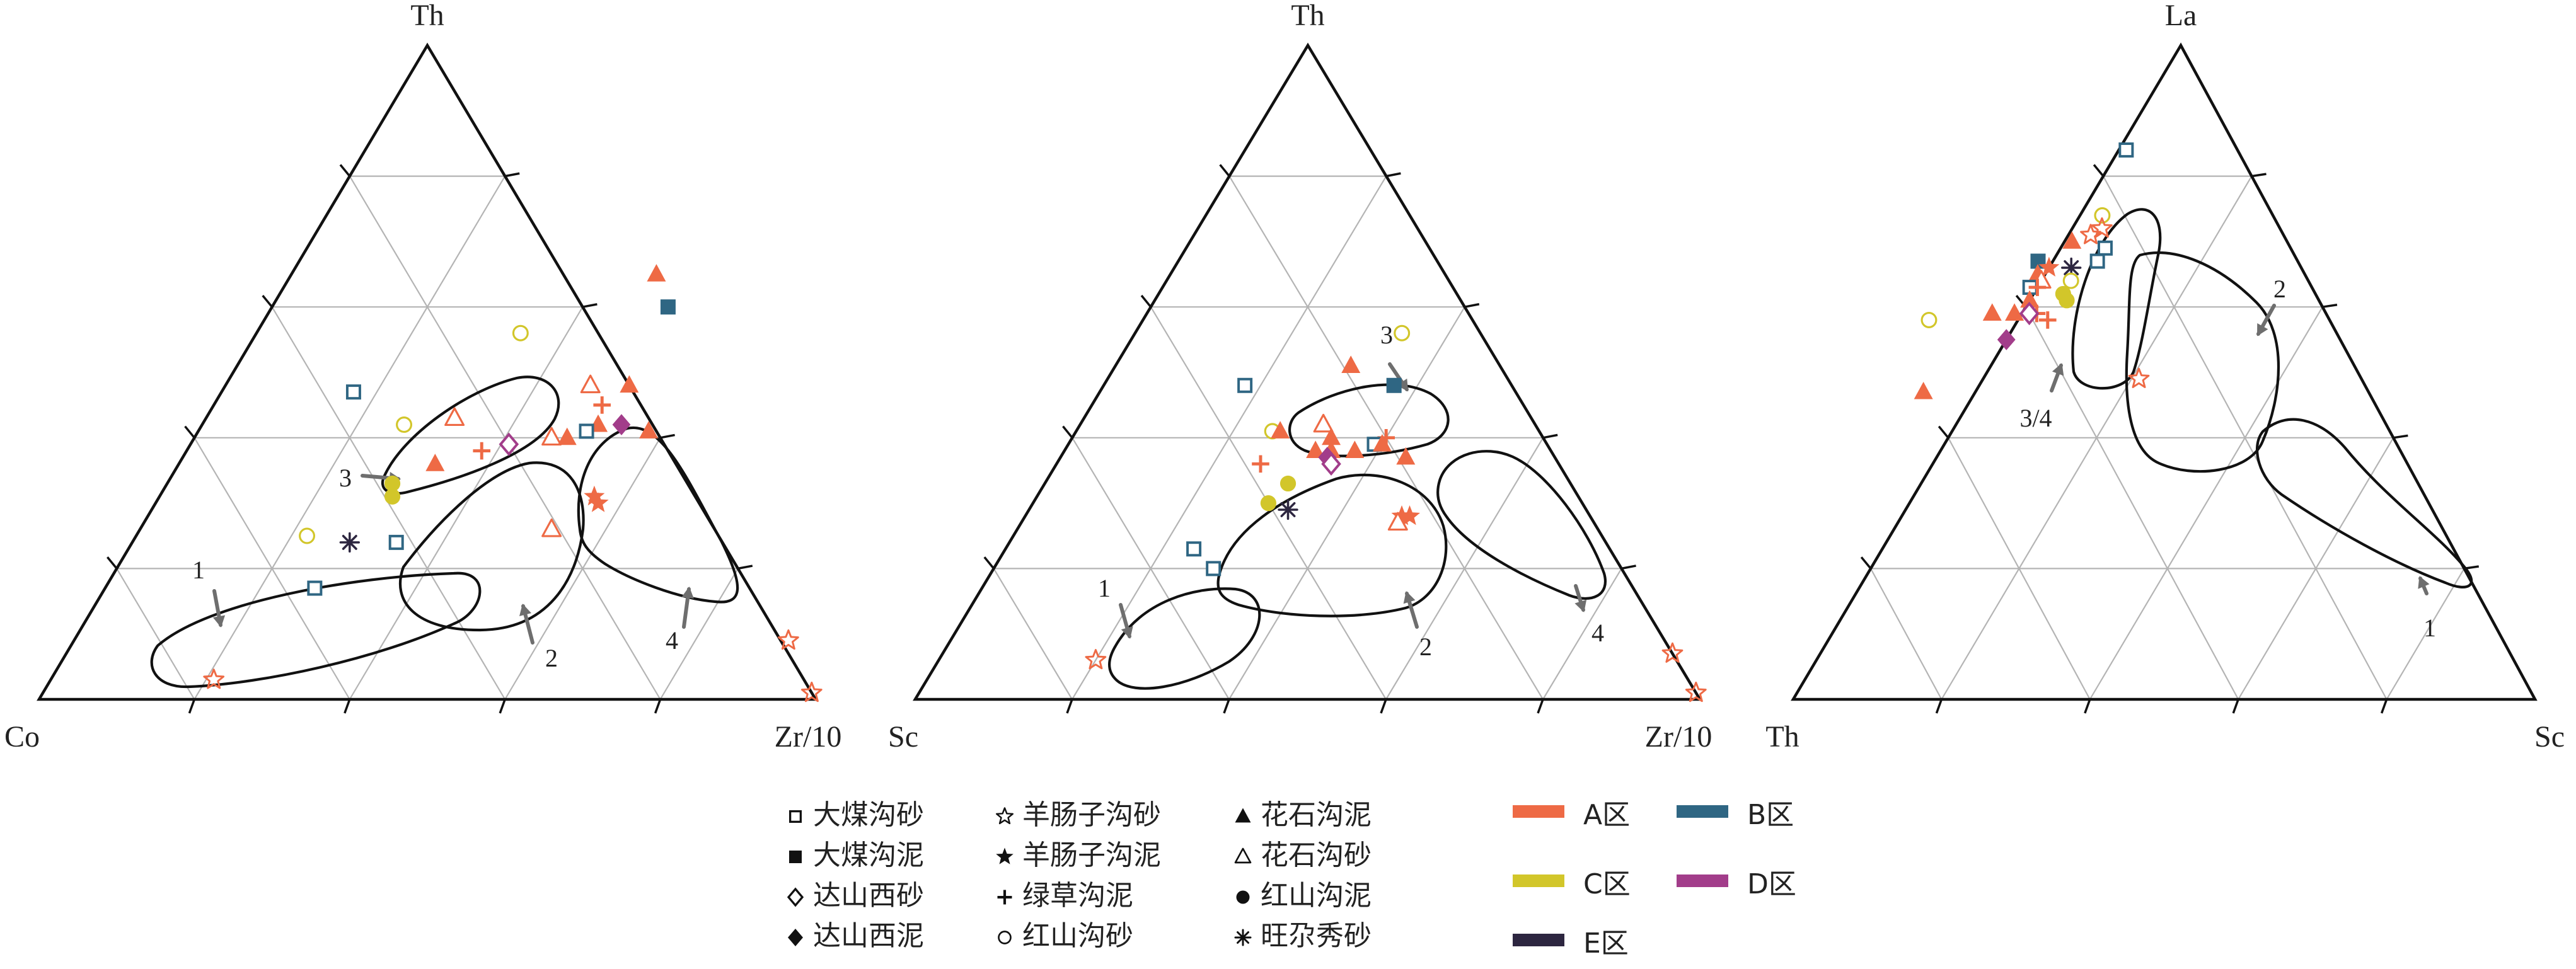  I want to click on legend-region-label: E区, so click(1606, 944).